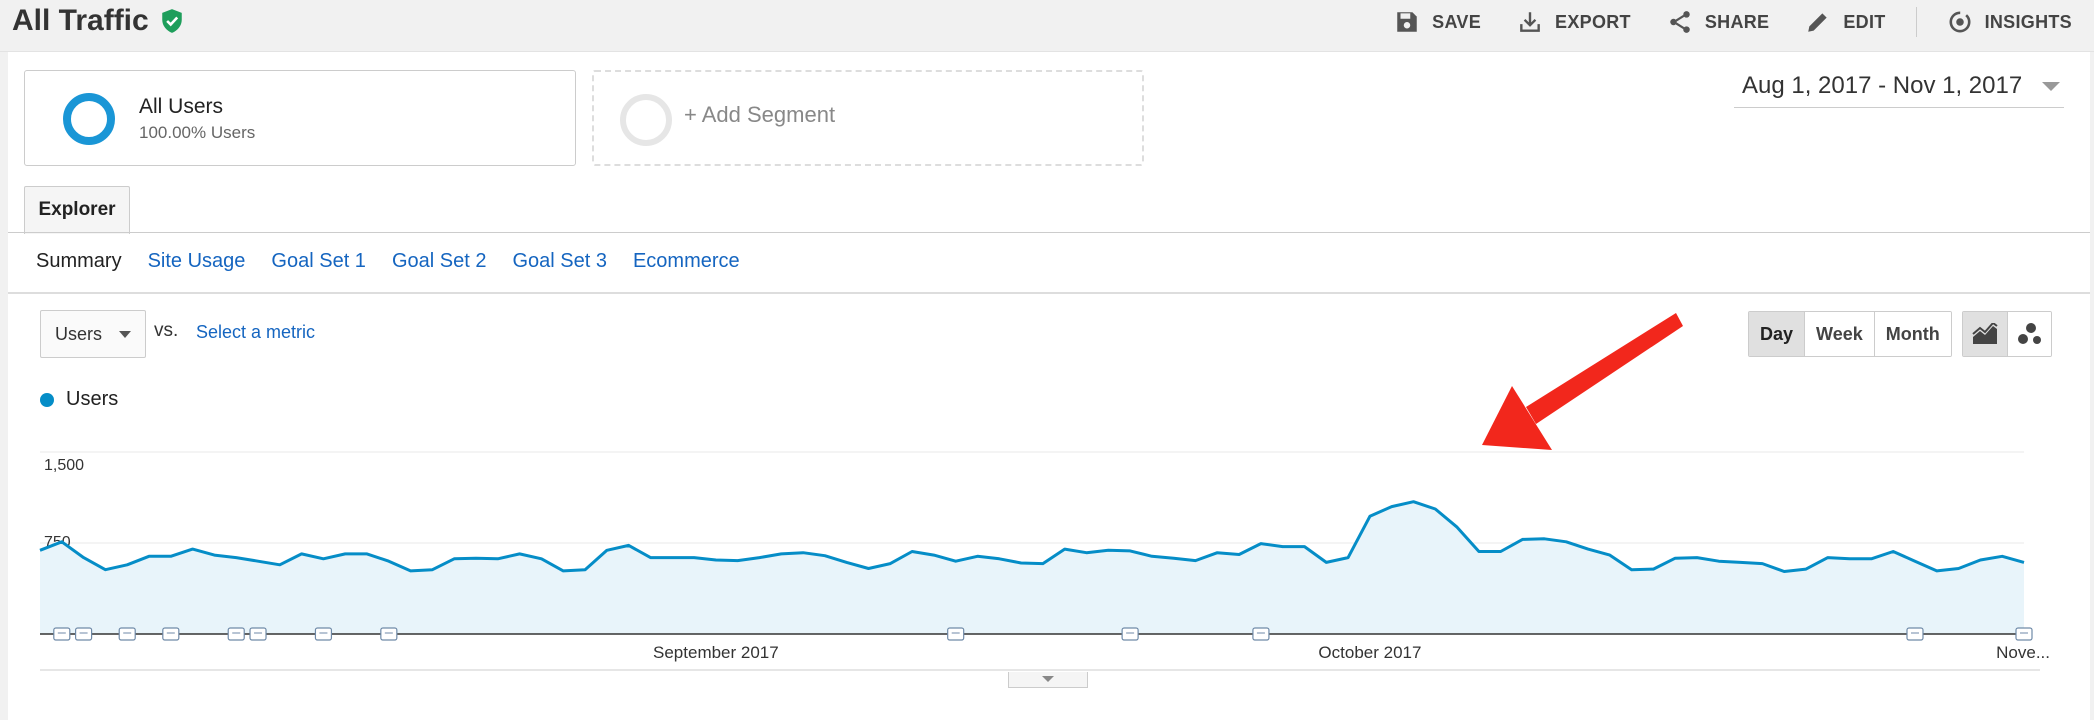 The width and height of the screenshot is (2094, 720). Describe the element at coordinates (1864, 21) in the screenshot. I see `edit-label: EDIT` at that location.